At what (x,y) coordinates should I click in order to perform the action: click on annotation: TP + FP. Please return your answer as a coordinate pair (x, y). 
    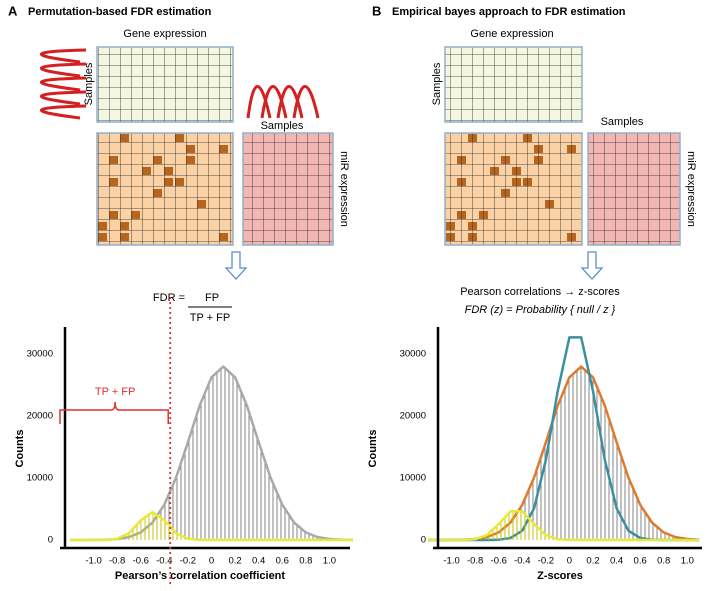
    Looking at the image, I should click on (115, 392).